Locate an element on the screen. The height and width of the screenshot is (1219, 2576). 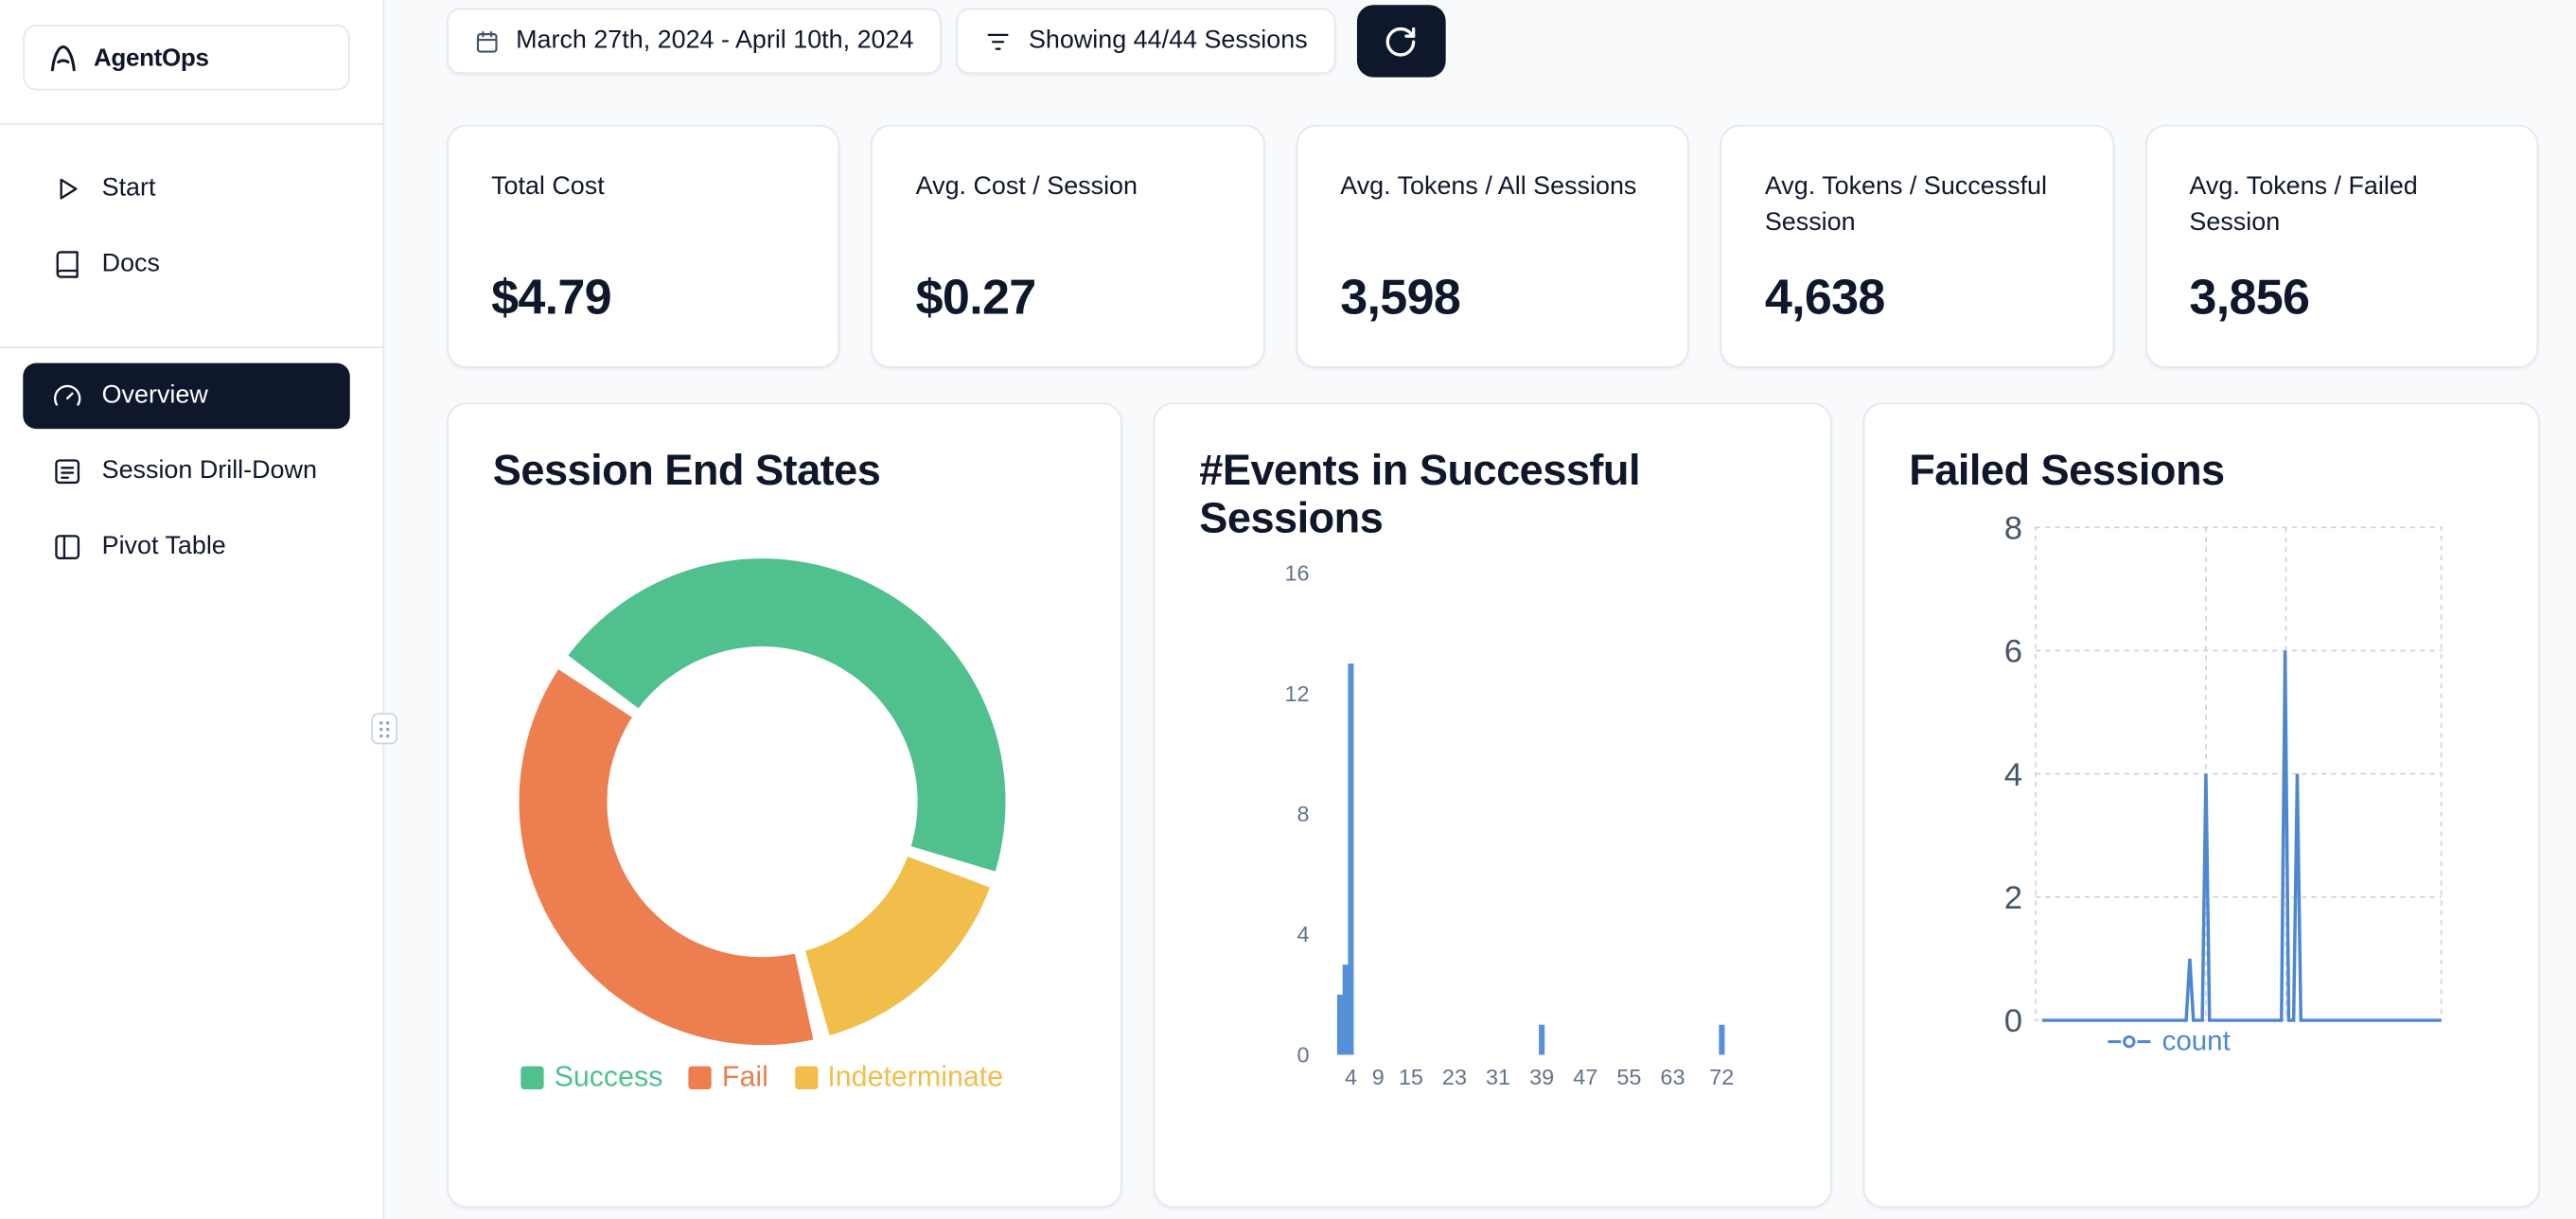
sidebar-item-docs: Docs is located at coordinates (186, 264).